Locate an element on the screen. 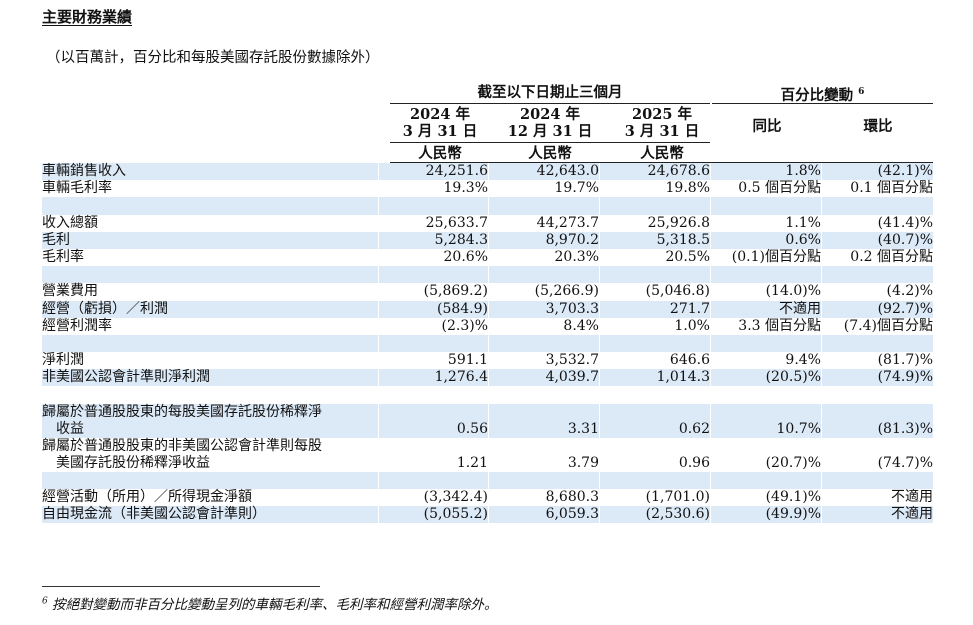 This screenshot has width=973, height=625. row-label: 車輛毛利率 is located at coordinates (77, 188).